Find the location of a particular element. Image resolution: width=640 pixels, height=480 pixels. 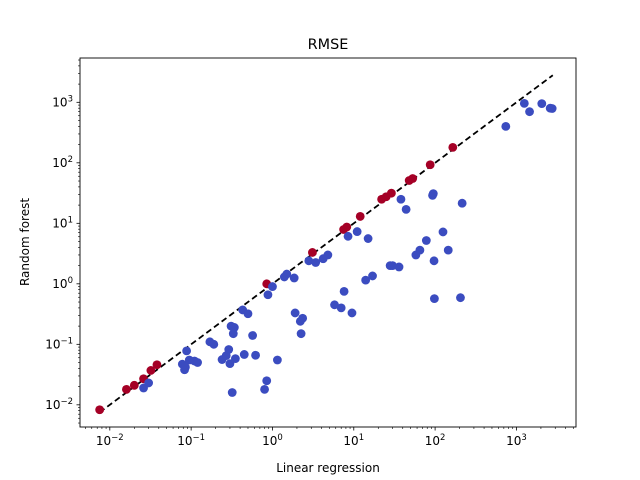

y-axis-label: Random forest is located at coordinates (25, 242).